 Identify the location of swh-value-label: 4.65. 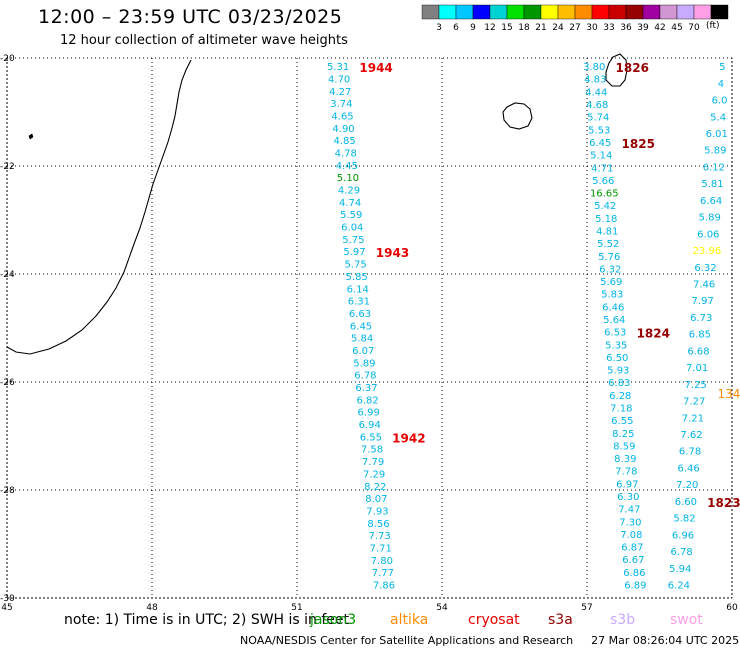
(342, 116).